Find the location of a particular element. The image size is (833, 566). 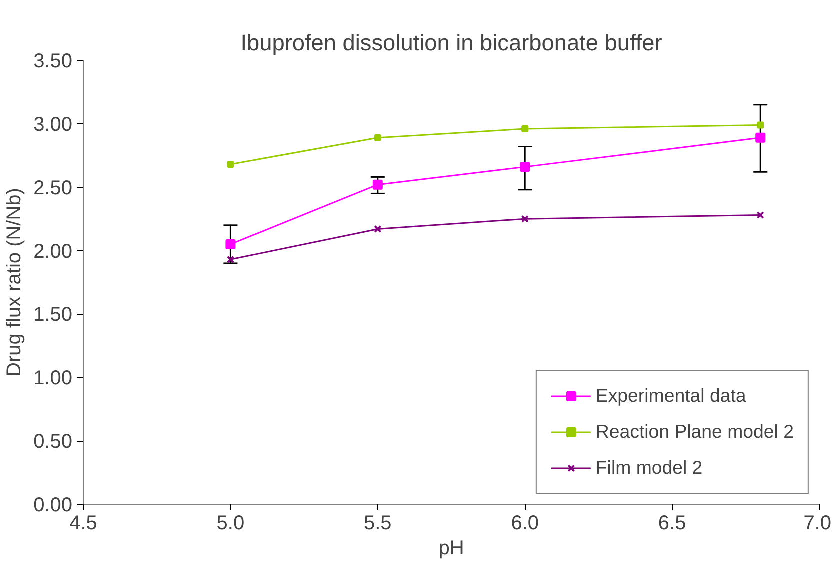

y-tick-label: 2.00 is located at coordinates (53, 251).